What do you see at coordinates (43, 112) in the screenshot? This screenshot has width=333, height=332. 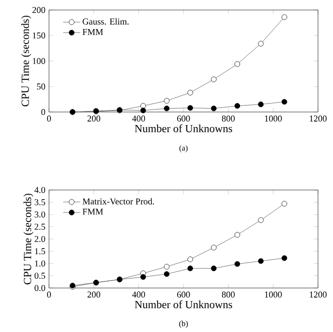 I see `y-tick-label: 0` at bounding box center [43, 112].